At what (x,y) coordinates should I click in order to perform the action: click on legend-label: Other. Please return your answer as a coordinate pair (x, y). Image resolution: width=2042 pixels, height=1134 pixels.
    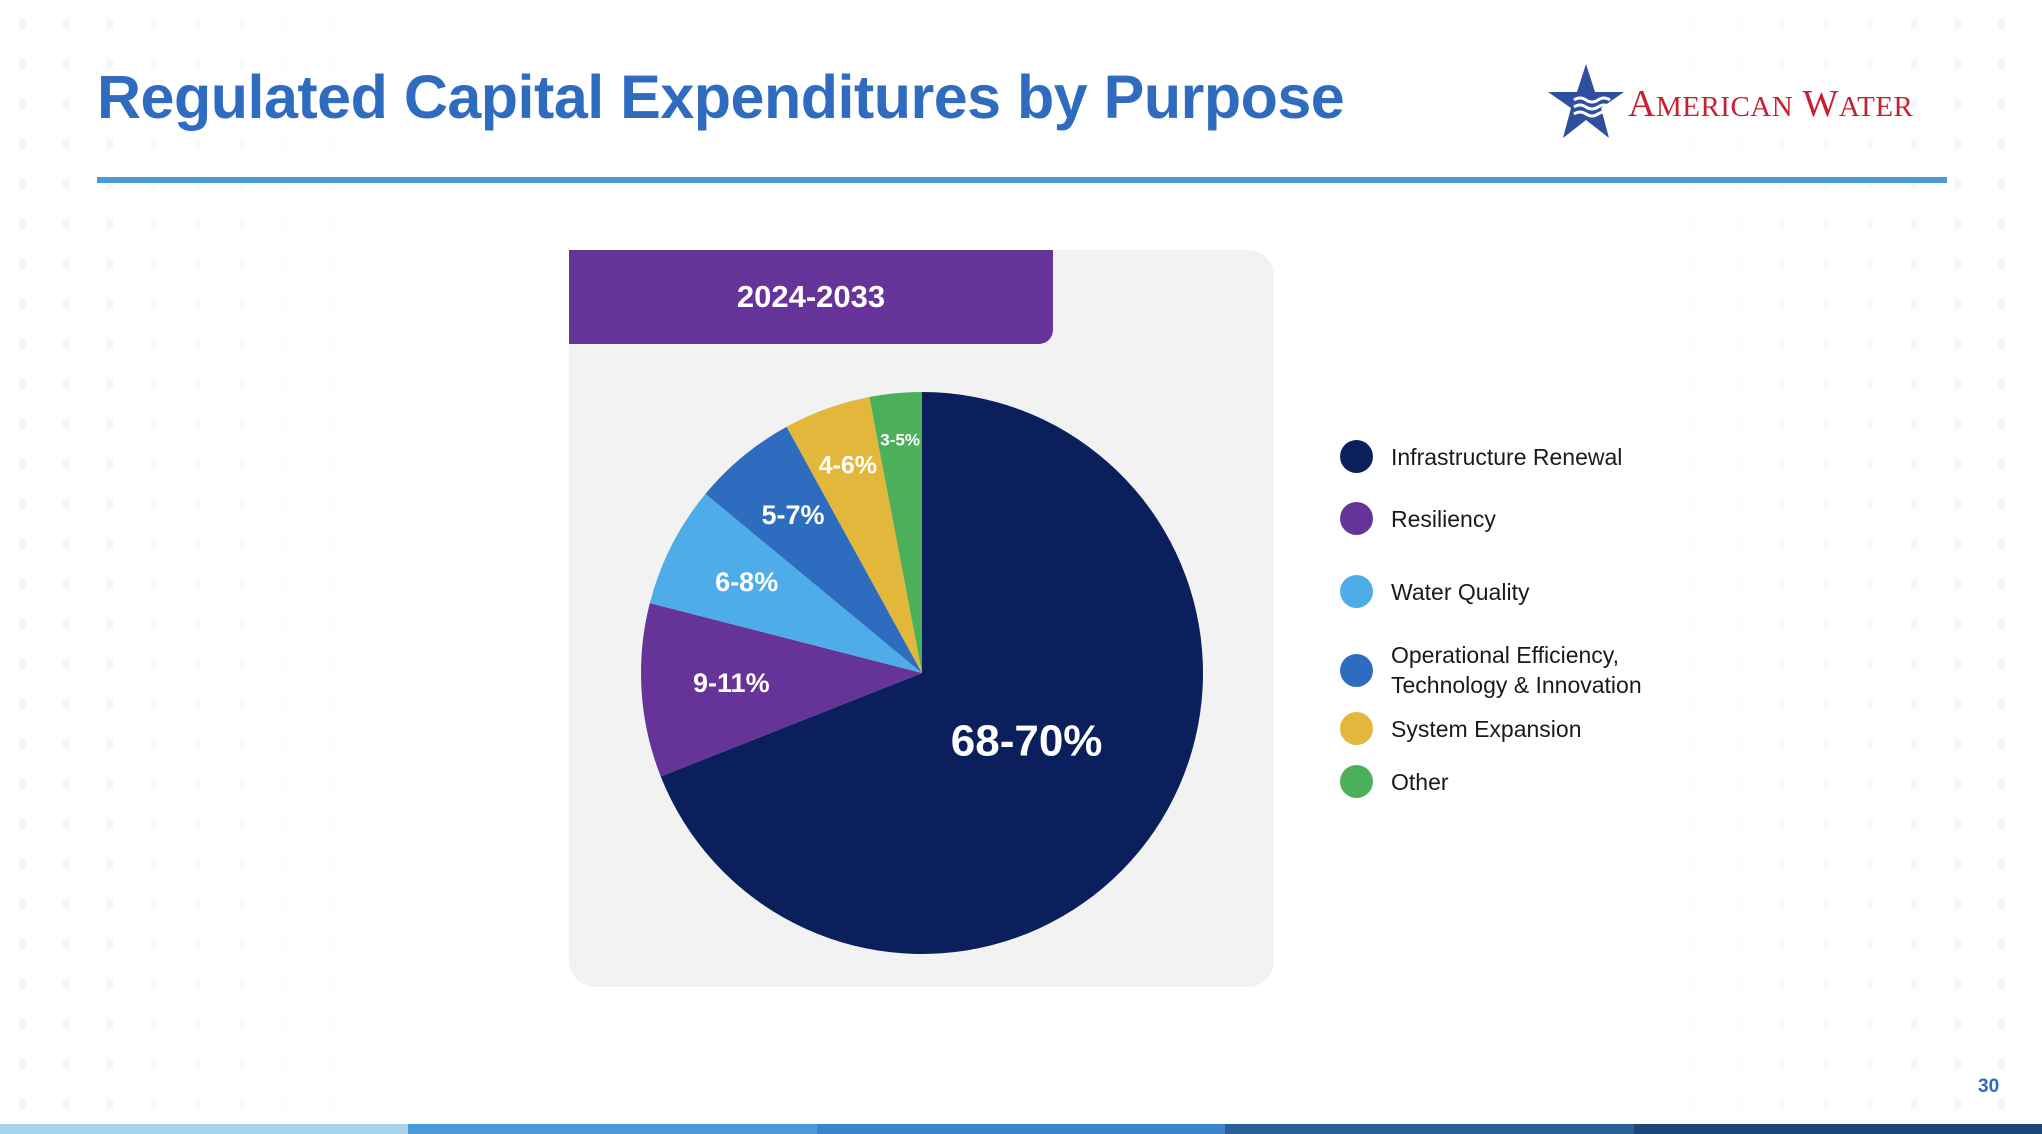
    Looking at the image, I should click on (1420, 781).